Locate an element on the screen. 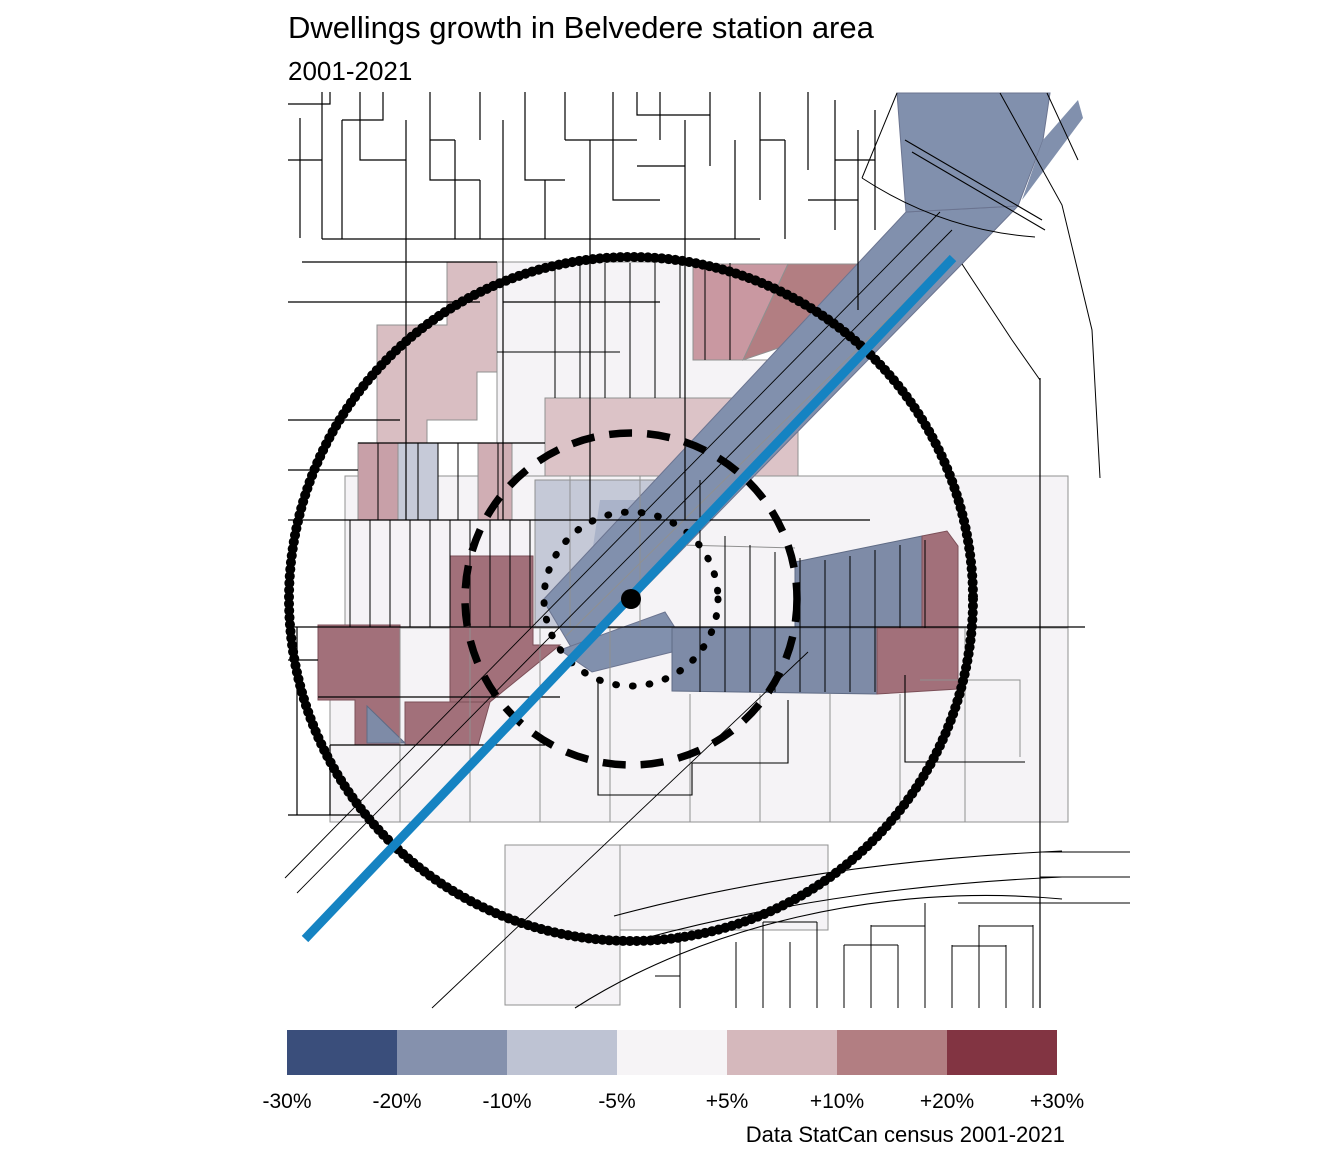  legend-edge-label: +30% is located at coordinates (1057, 1101).